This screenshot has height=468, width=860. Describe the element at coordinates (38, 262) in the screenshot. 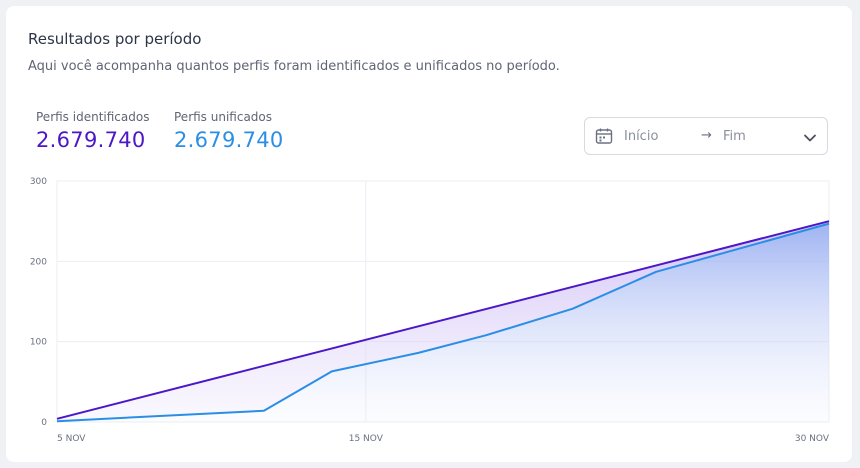

I see `y-tick-label: 200` at that location.